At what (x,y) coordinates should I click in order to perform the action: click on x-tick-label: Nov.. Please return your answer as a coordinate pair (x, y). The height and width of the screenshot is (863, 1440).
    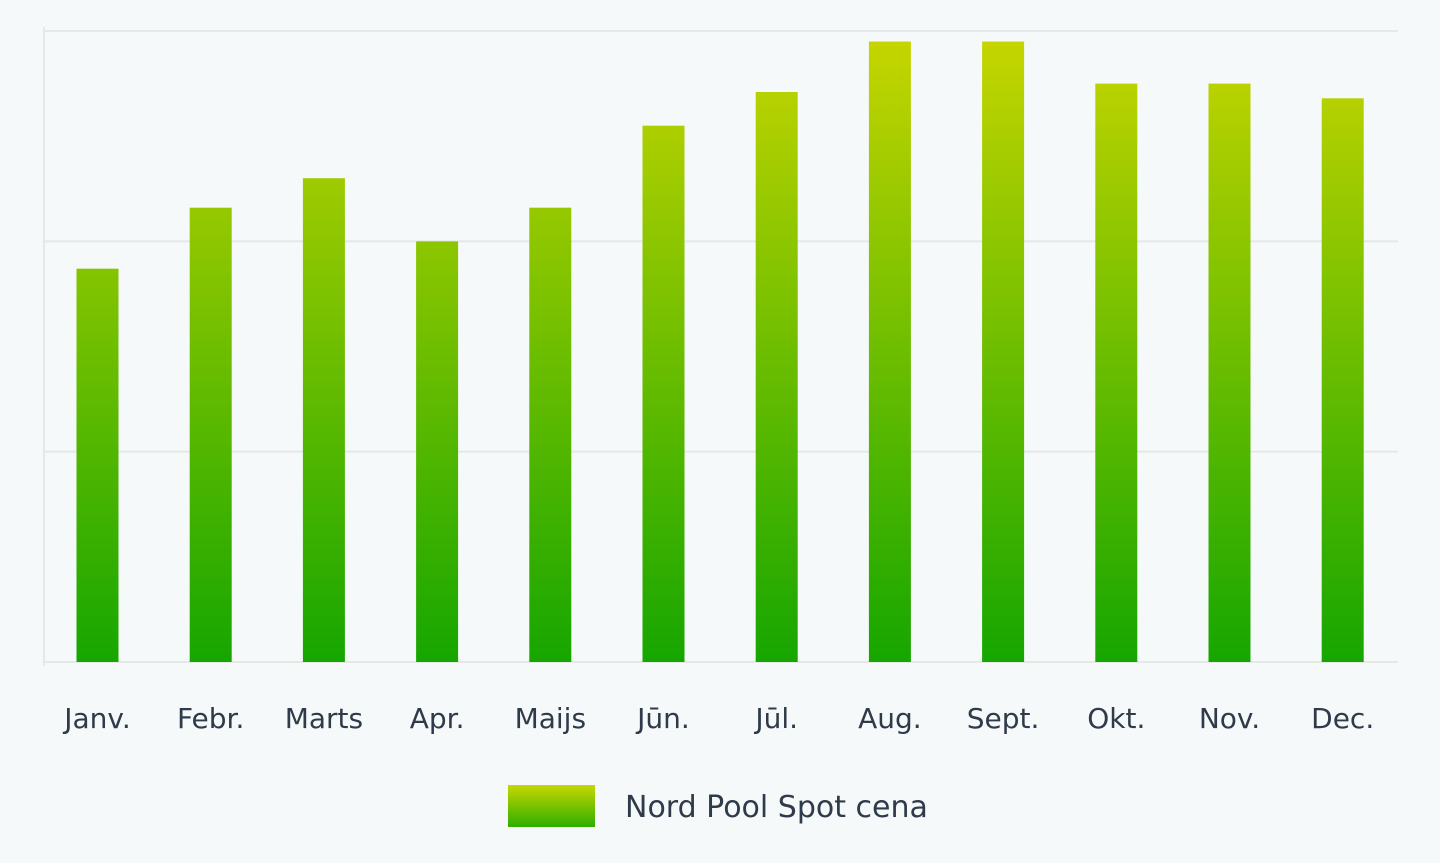
    Looking at the image, I should click on (1229, 718).